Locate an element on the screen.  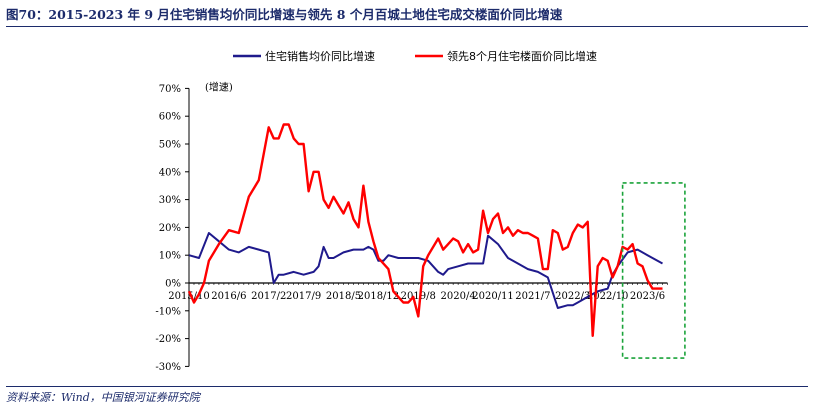
x-tick-label: 2019/8 is located at coordinates (418, 296).